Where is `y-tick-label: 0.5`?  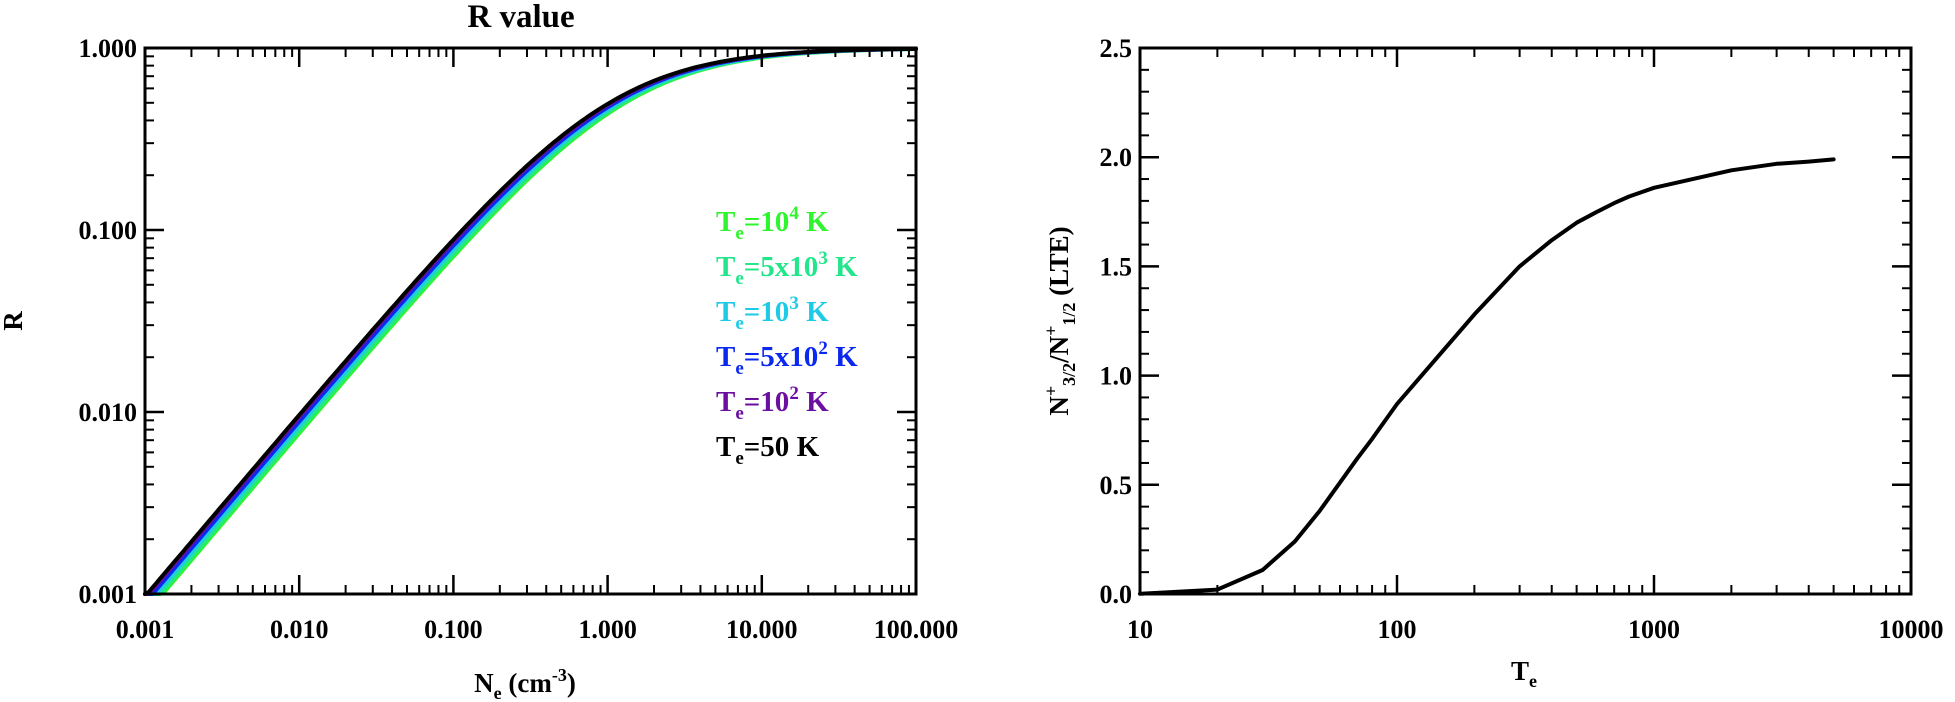 y-tick-label: 0.5 is located at coordinates (1116, 485).